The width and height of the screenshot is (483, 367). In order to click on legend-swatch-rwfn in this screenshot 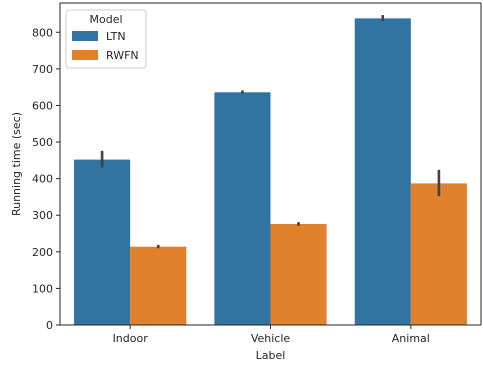, I will do `click(85, 55)`.